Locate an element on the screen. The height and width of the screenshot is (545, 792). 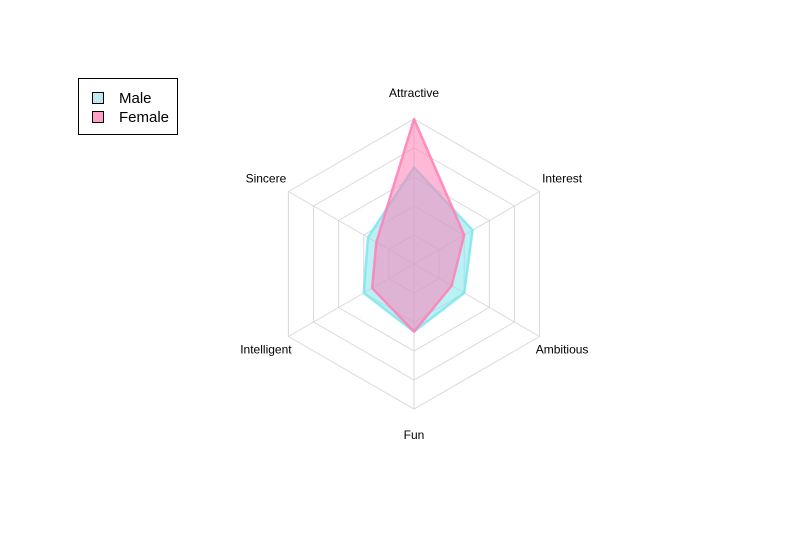
legend-swatch-male is located at coordinates (98, 98).